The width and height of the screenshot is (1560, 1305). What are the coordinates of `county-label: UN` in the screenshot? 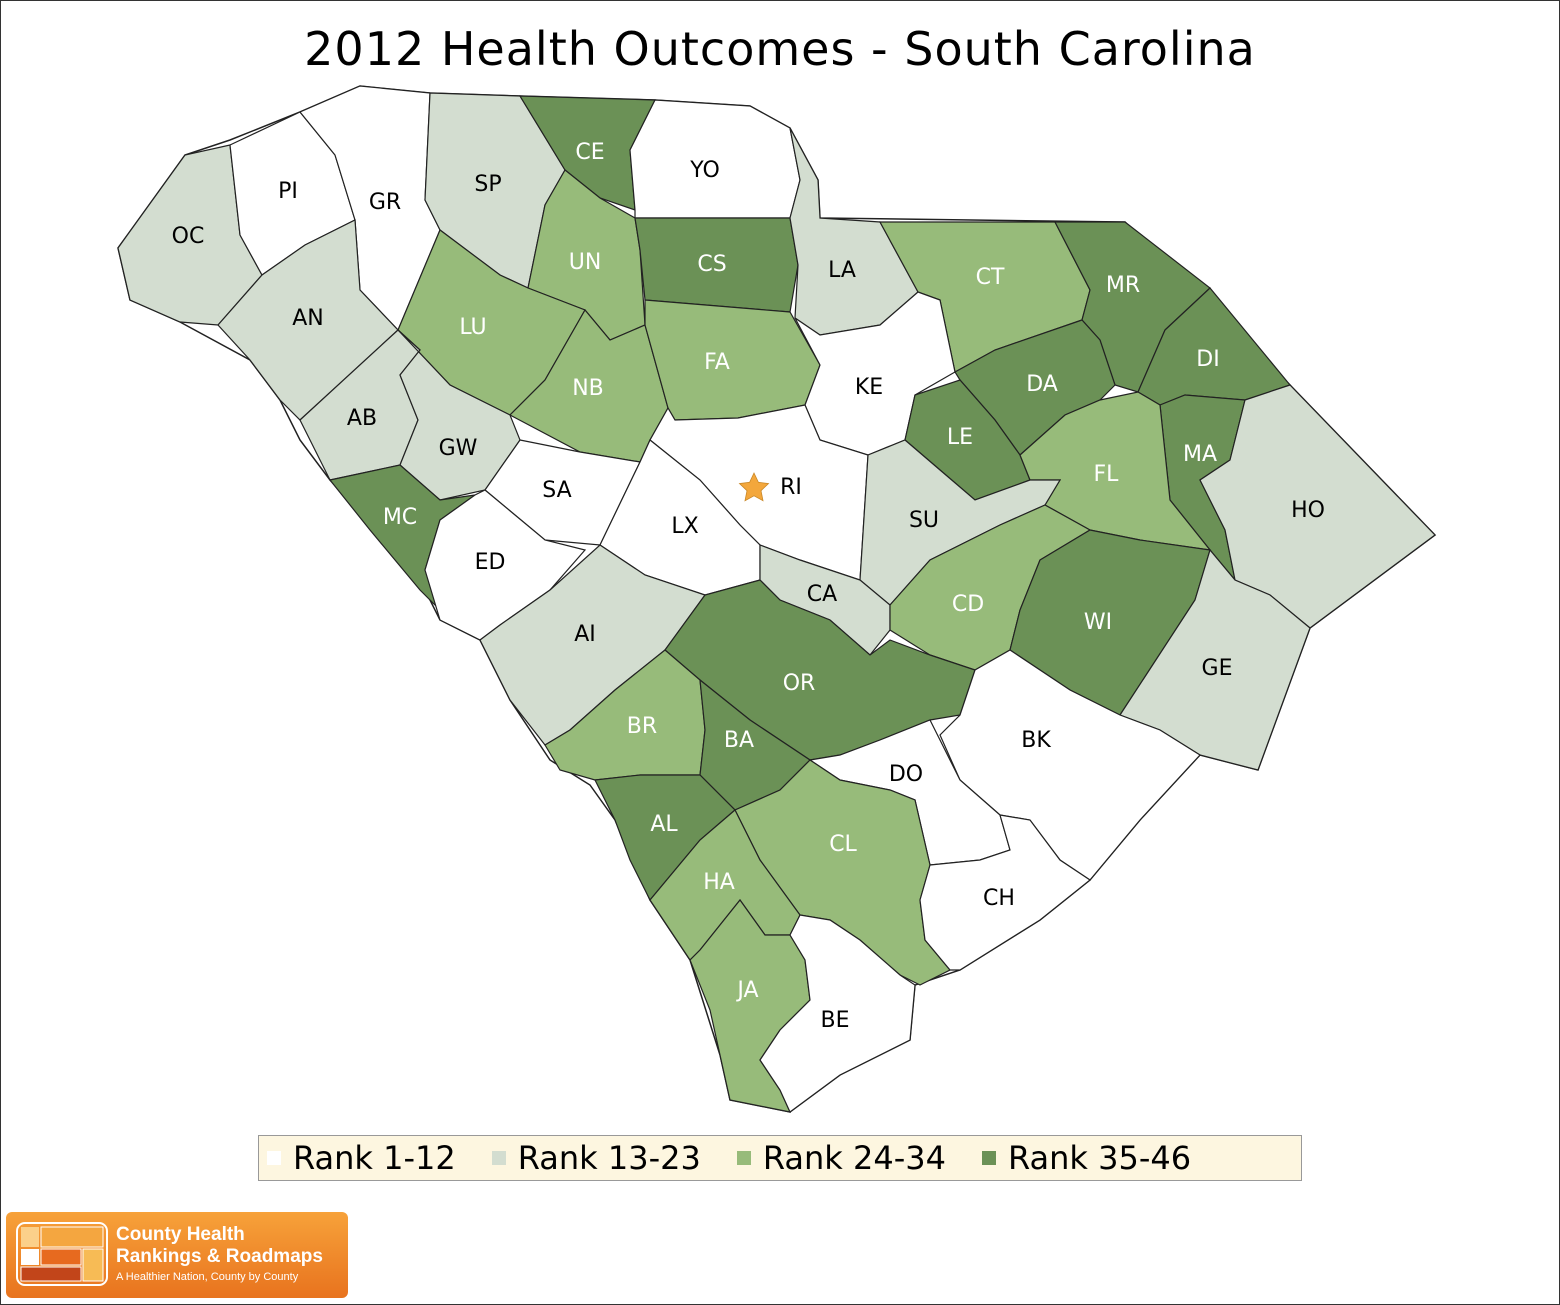 It's located at (585, 262).